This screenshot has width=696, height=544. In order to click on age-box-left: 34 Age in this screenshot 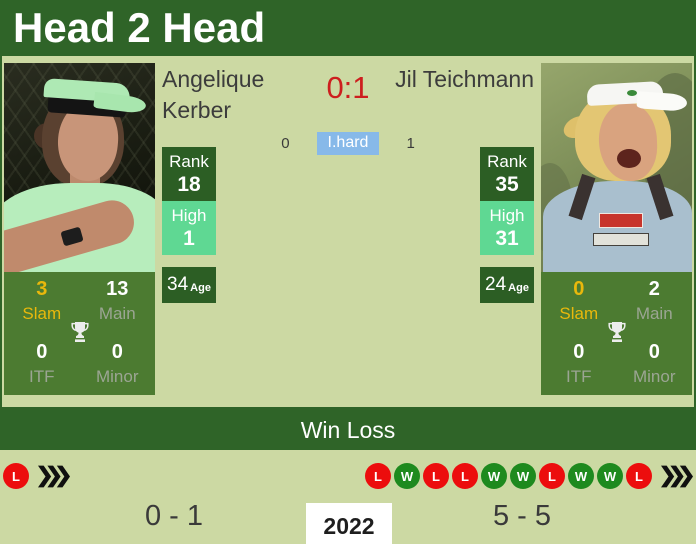, I will do `click(189, 285)`.